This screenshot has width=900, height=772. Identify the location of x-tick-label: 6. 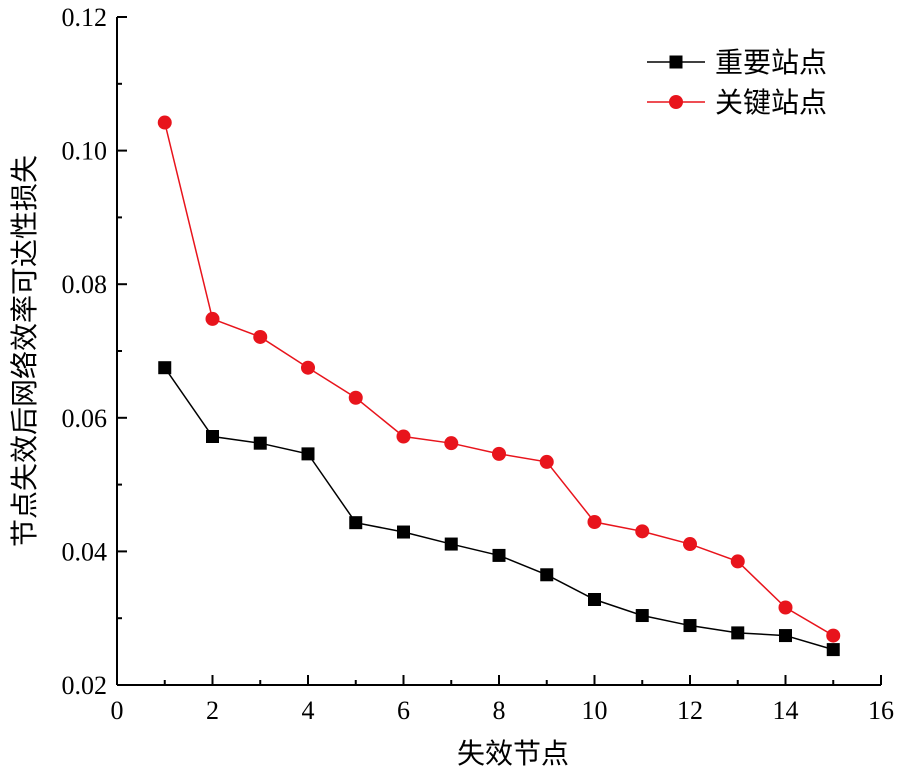
(403, 710).